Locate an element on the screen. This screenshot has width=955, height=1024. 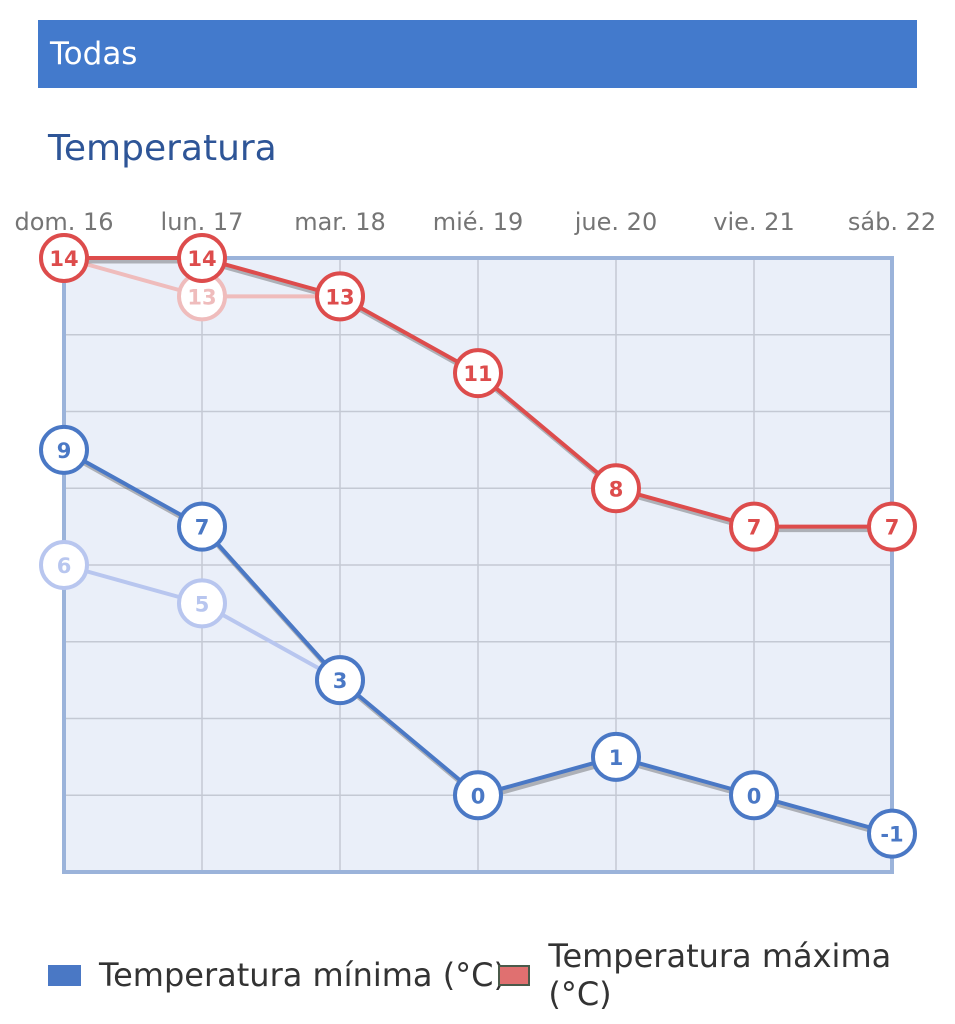
legend-item-max: Temperatura máxima (°C) is located at coordinates (726, 975).